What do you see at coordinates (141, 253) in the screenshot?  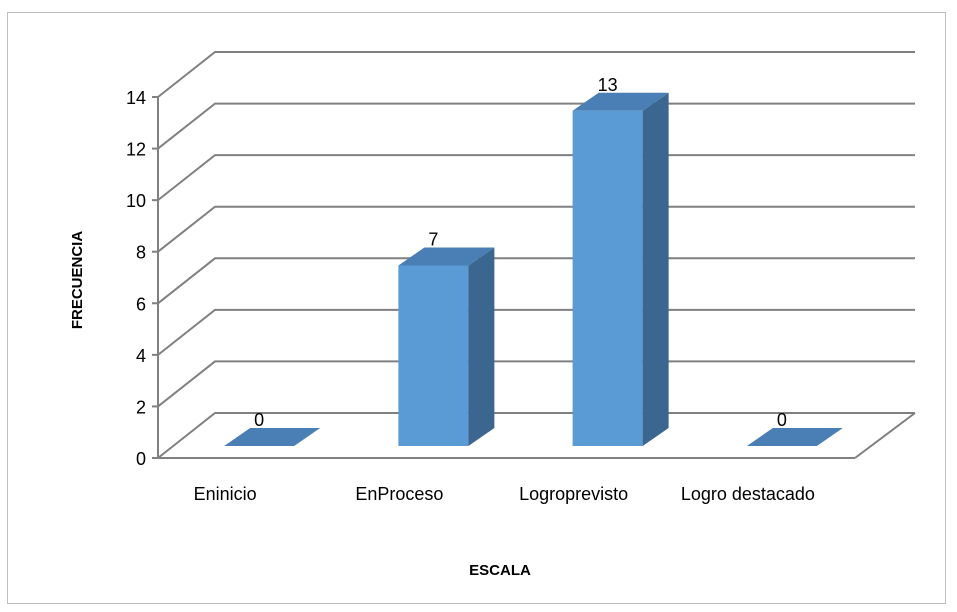 I see `y-tick-label: 8` at bounding box center [141, 253].